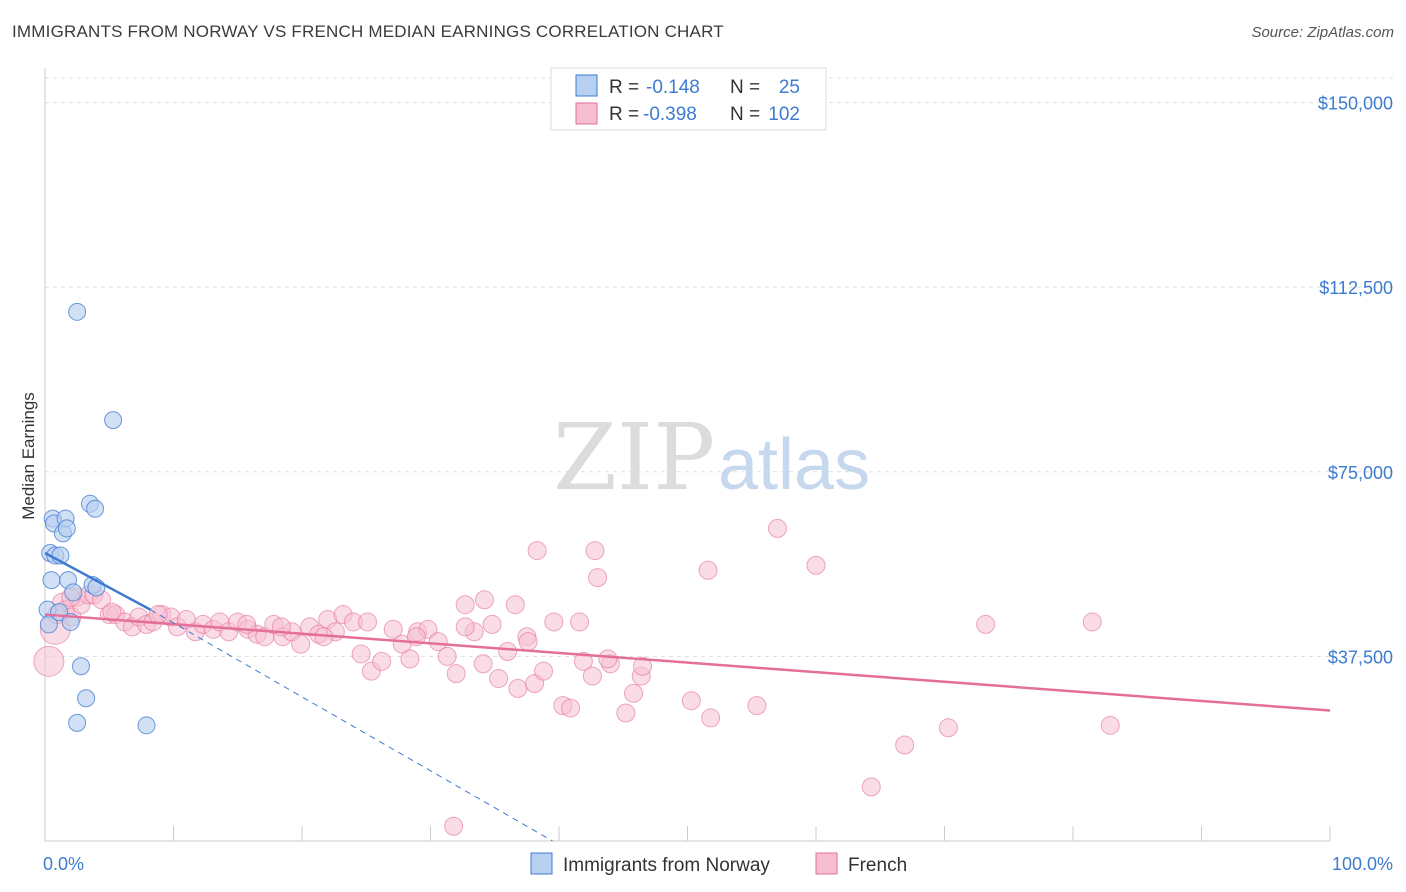  What do you see at coordinates (877, 865) in the screenshot?
I see `bottom-legend-label-french: French` at bounding box center [877, 865].